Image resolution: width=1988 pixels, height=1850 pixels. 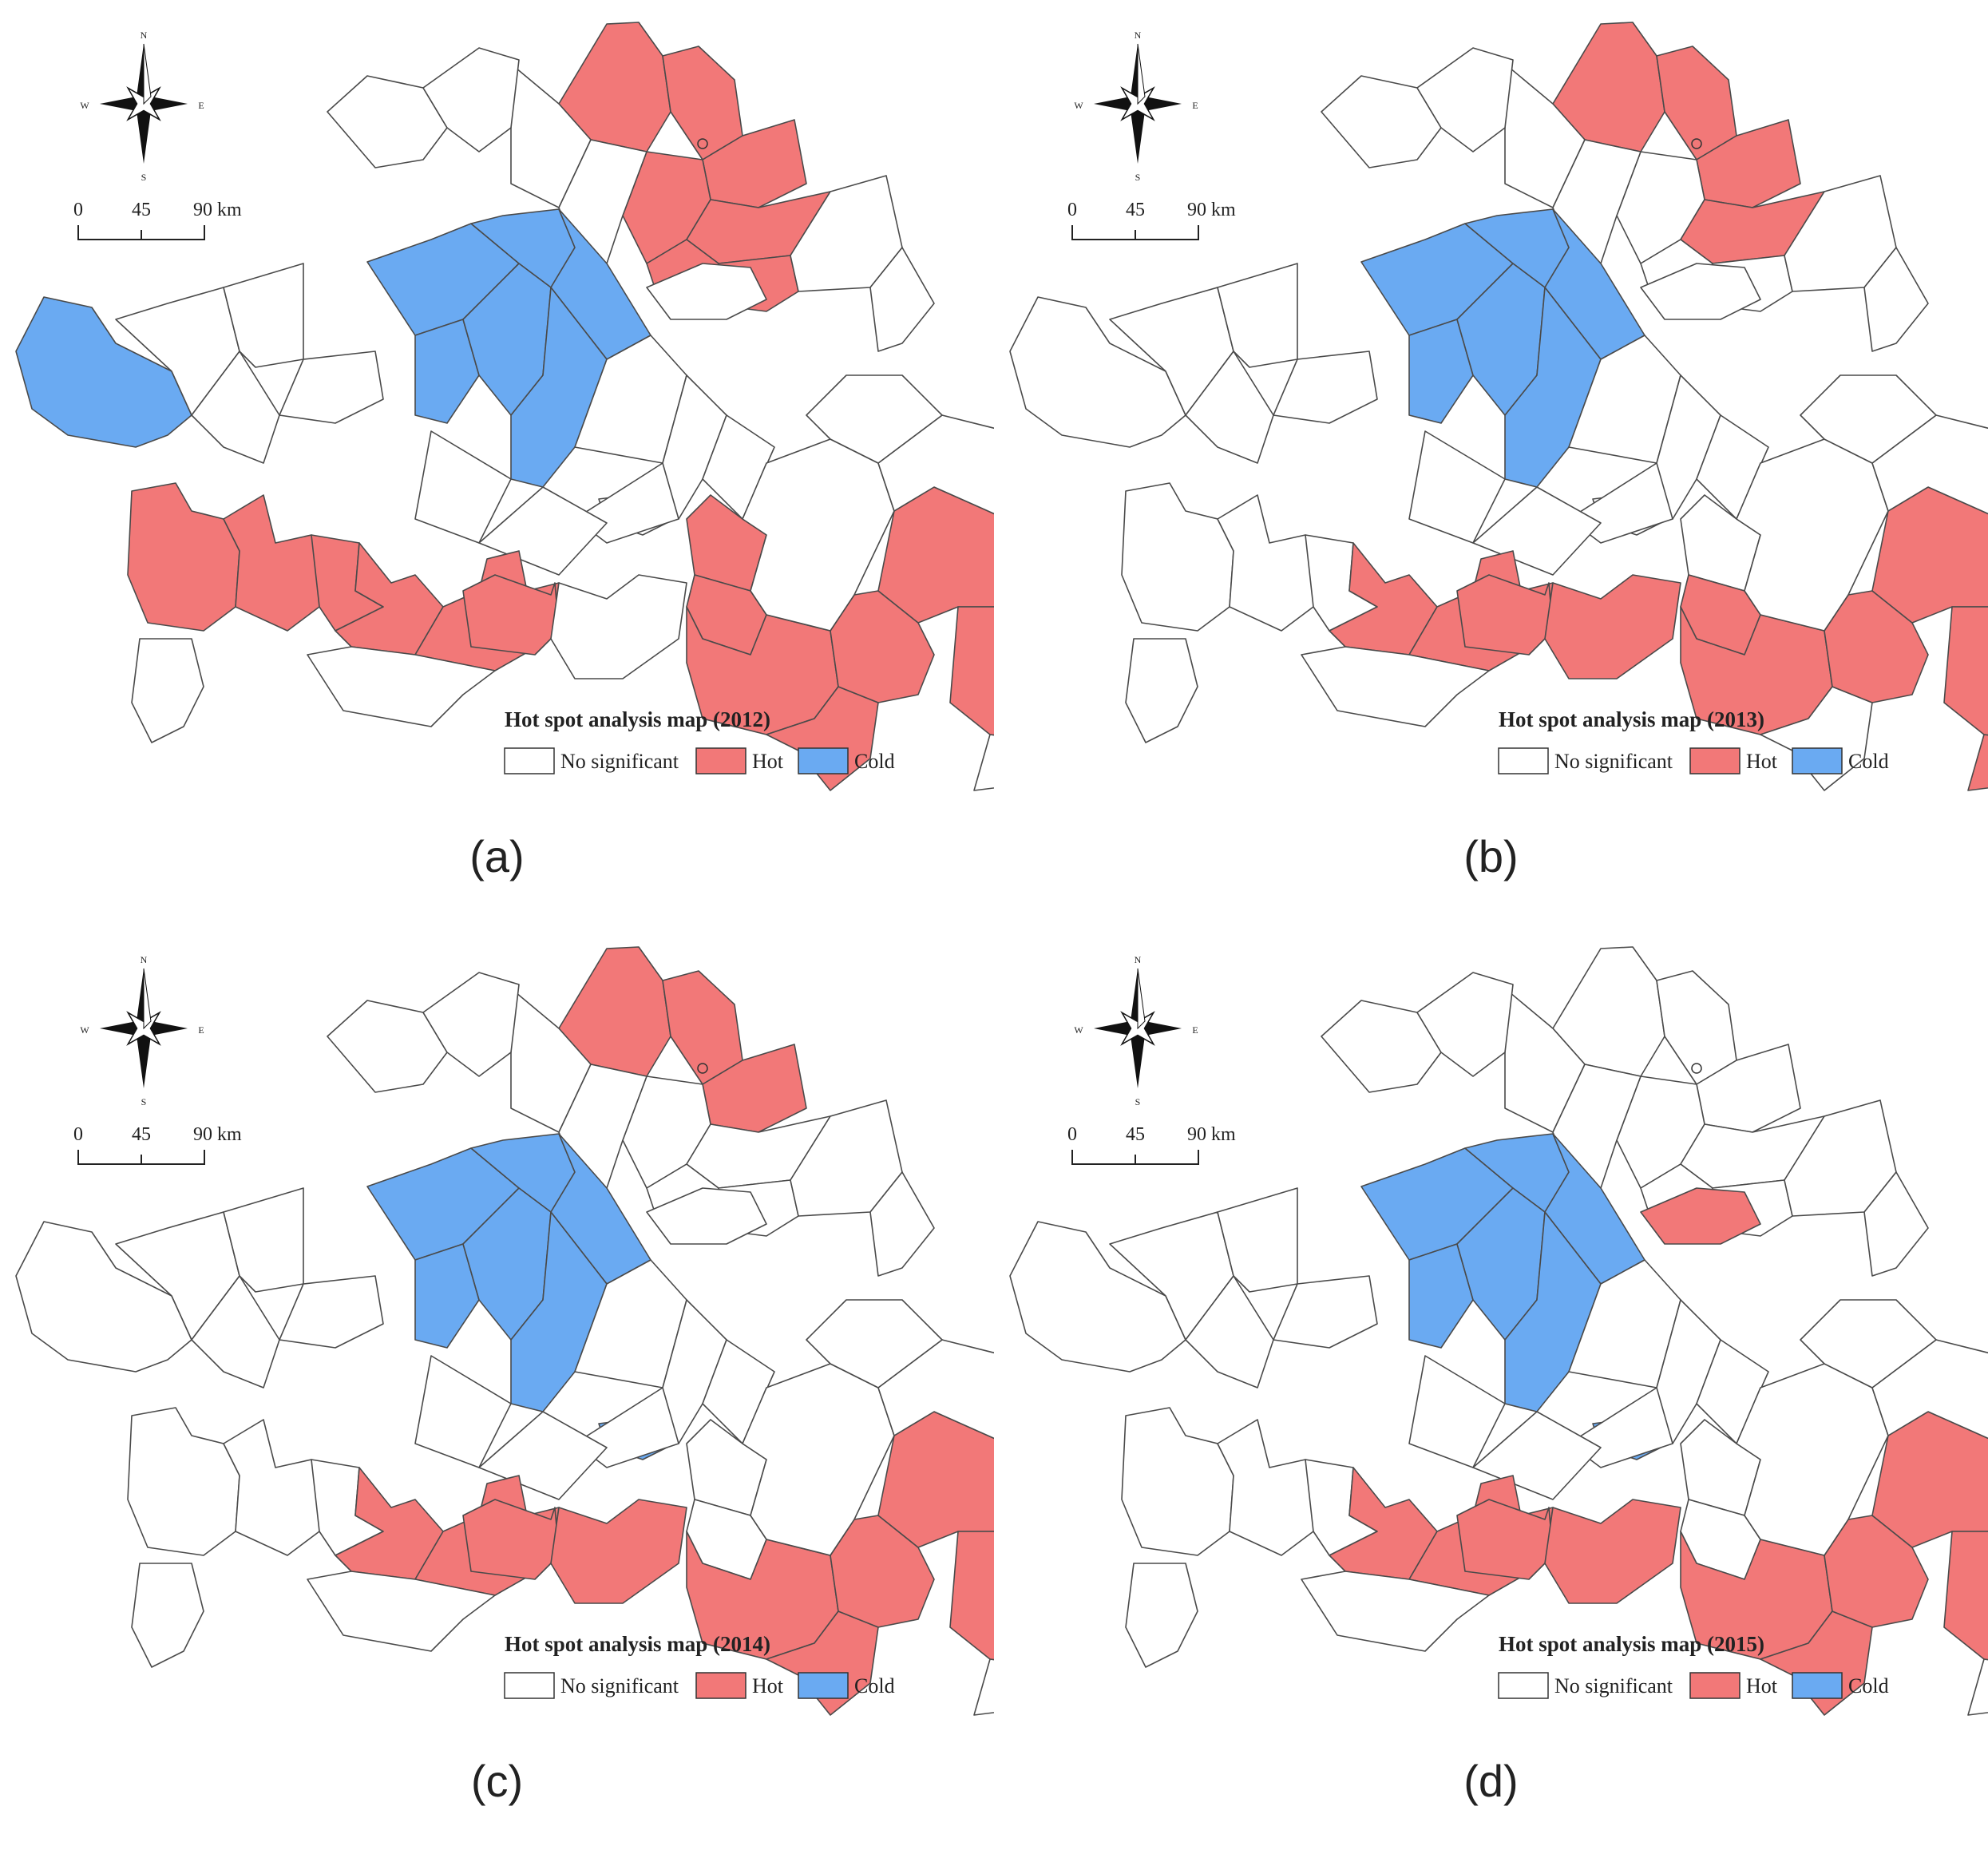 I want to click on region-sw1-not-significant, so click(x=1177, y=1481).